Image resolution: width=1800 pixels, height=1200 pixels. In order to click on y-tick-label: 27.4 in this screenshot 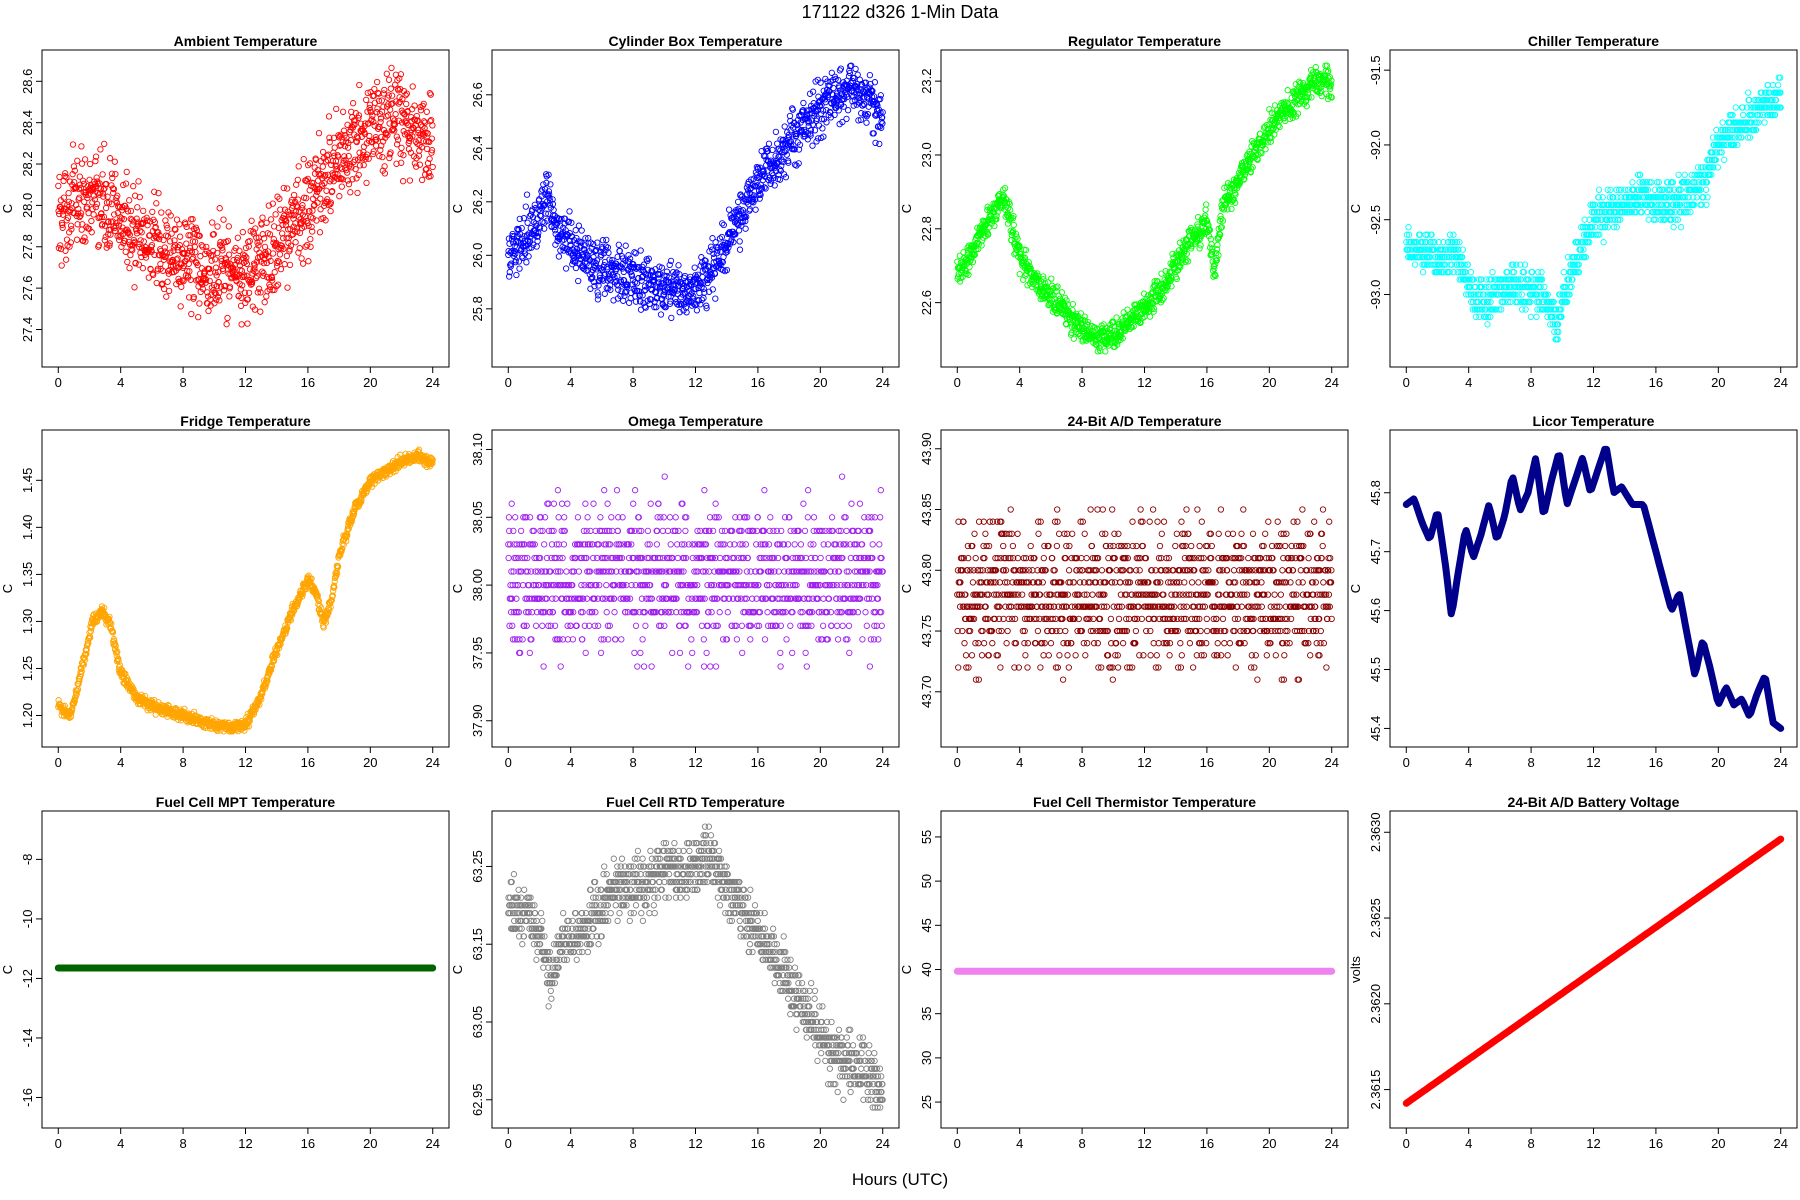, I will do `click(27, 329)`.